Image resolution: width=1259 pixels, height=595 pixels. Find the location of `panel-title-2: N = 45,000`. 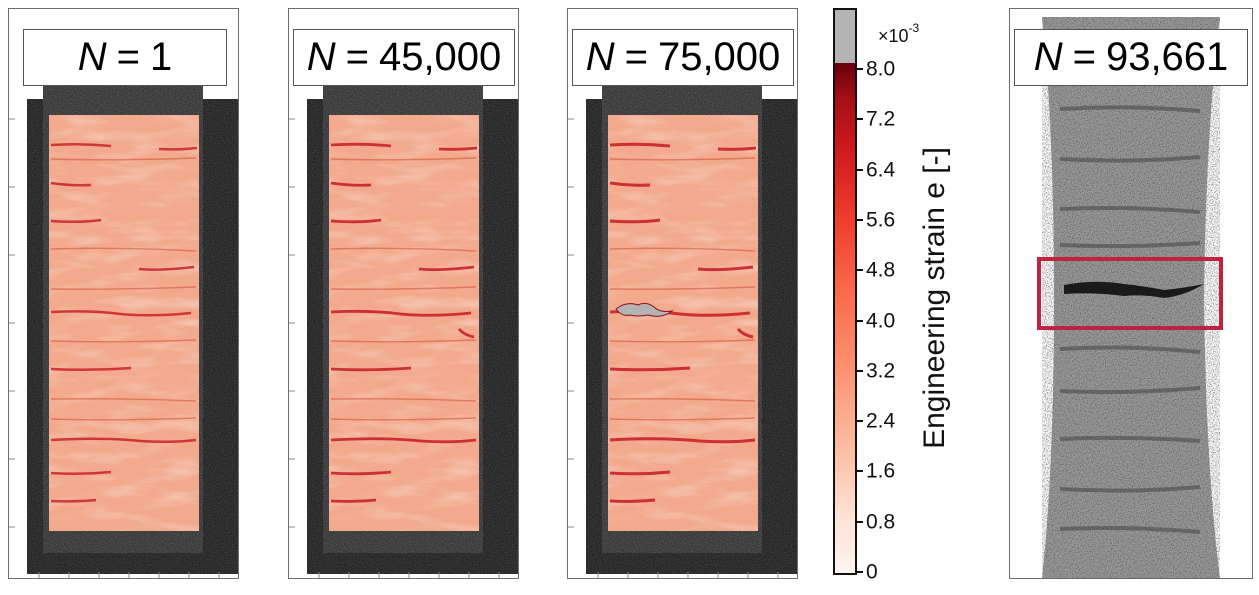

panel-title-2: N = 45,000 is located at coordinates (404, 57).